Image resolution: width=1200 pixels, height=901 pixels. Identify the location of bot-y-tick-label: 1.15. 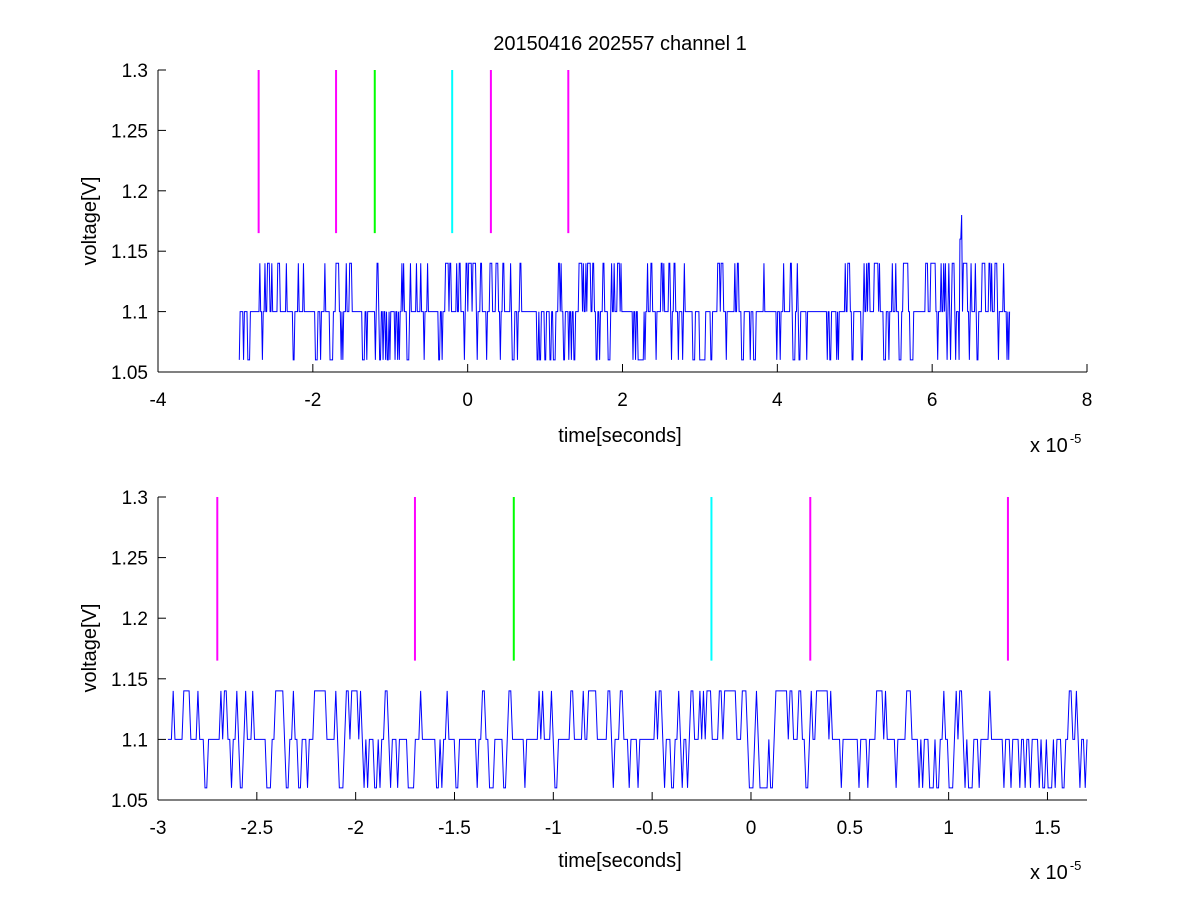
(129, 680).